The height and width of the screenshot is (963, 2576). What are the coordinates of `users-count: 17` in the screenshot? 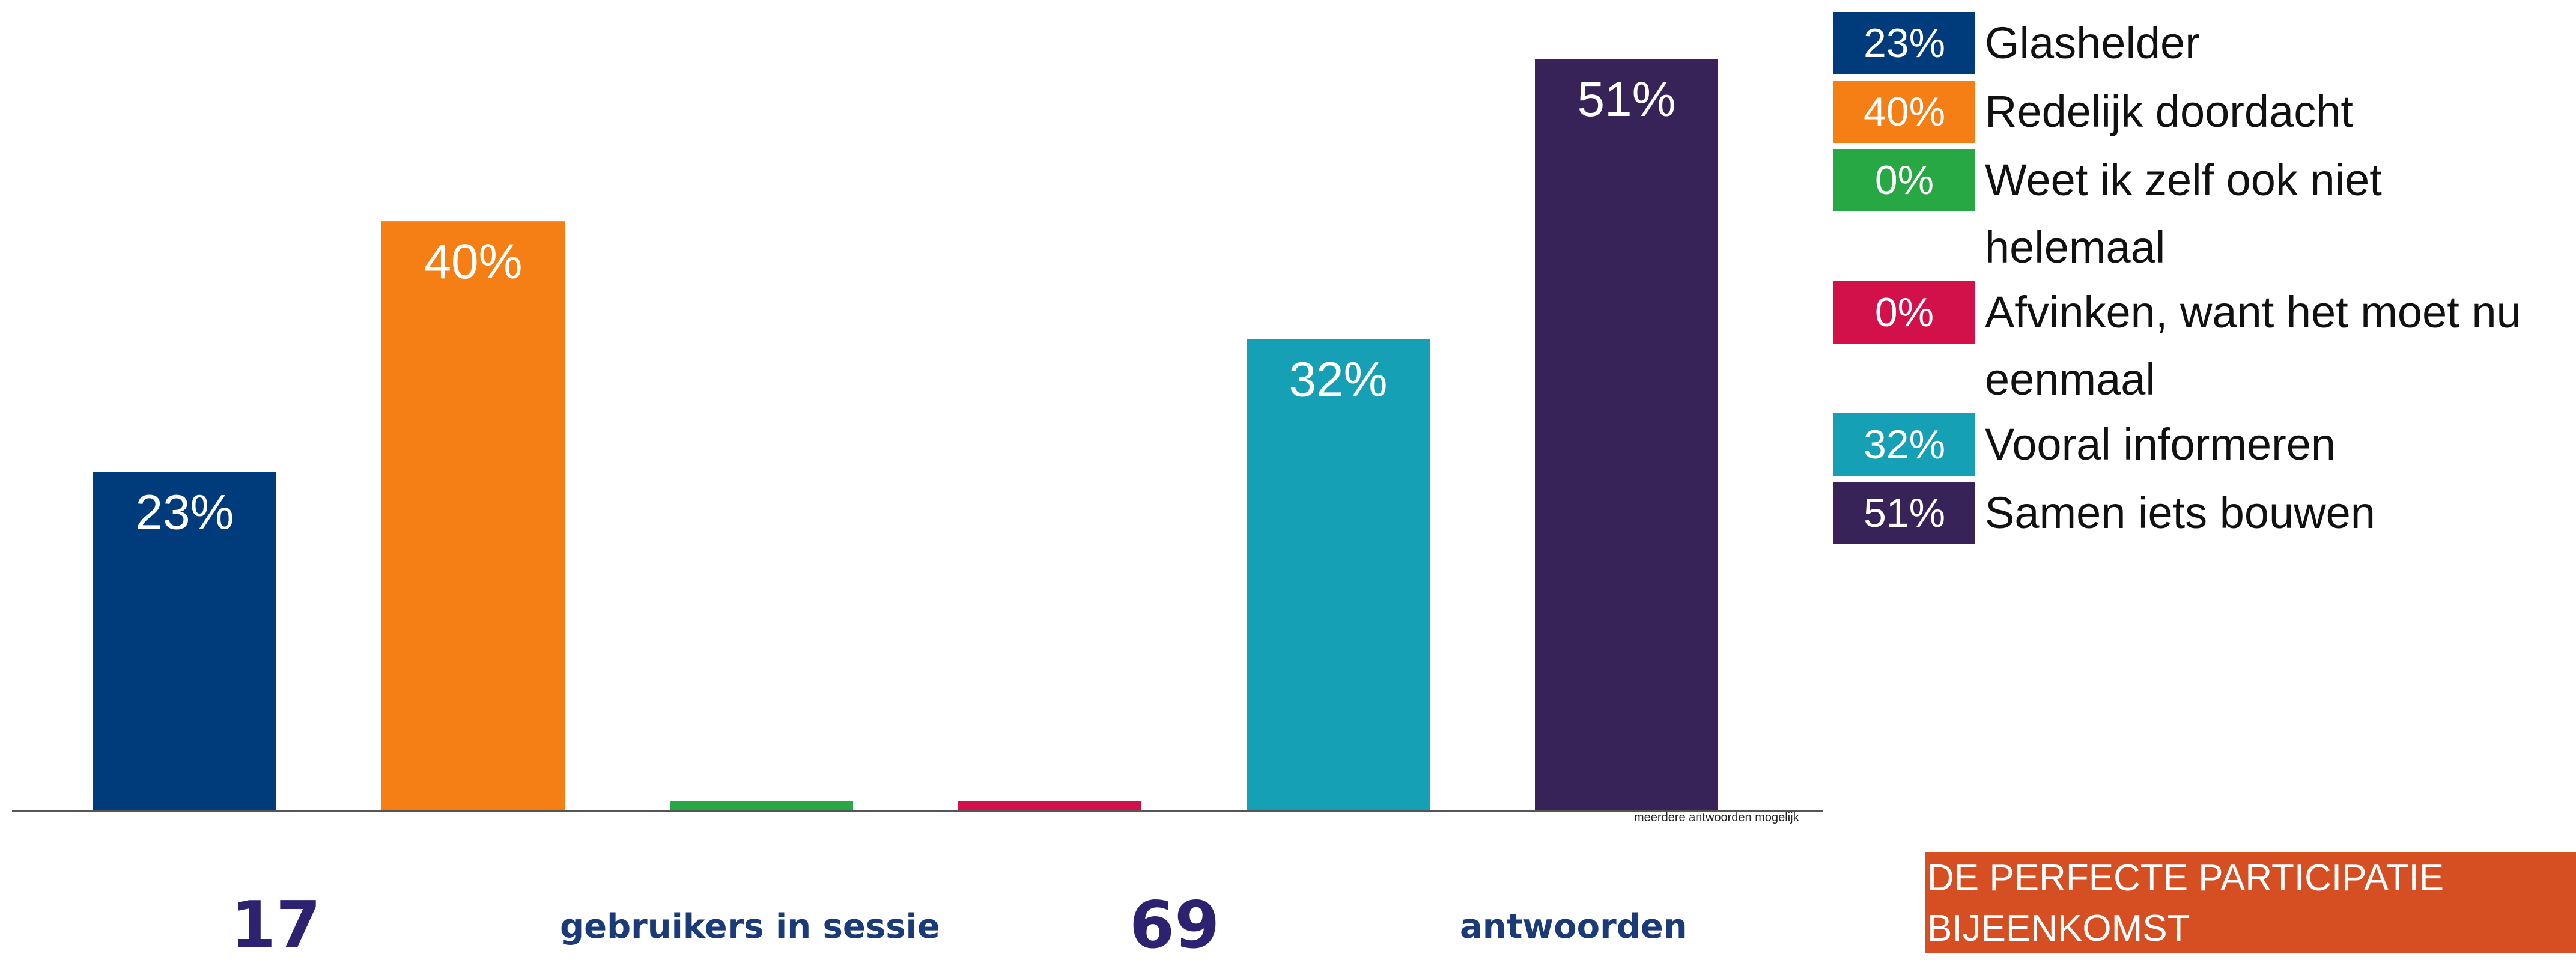 It's located at (276, 925).